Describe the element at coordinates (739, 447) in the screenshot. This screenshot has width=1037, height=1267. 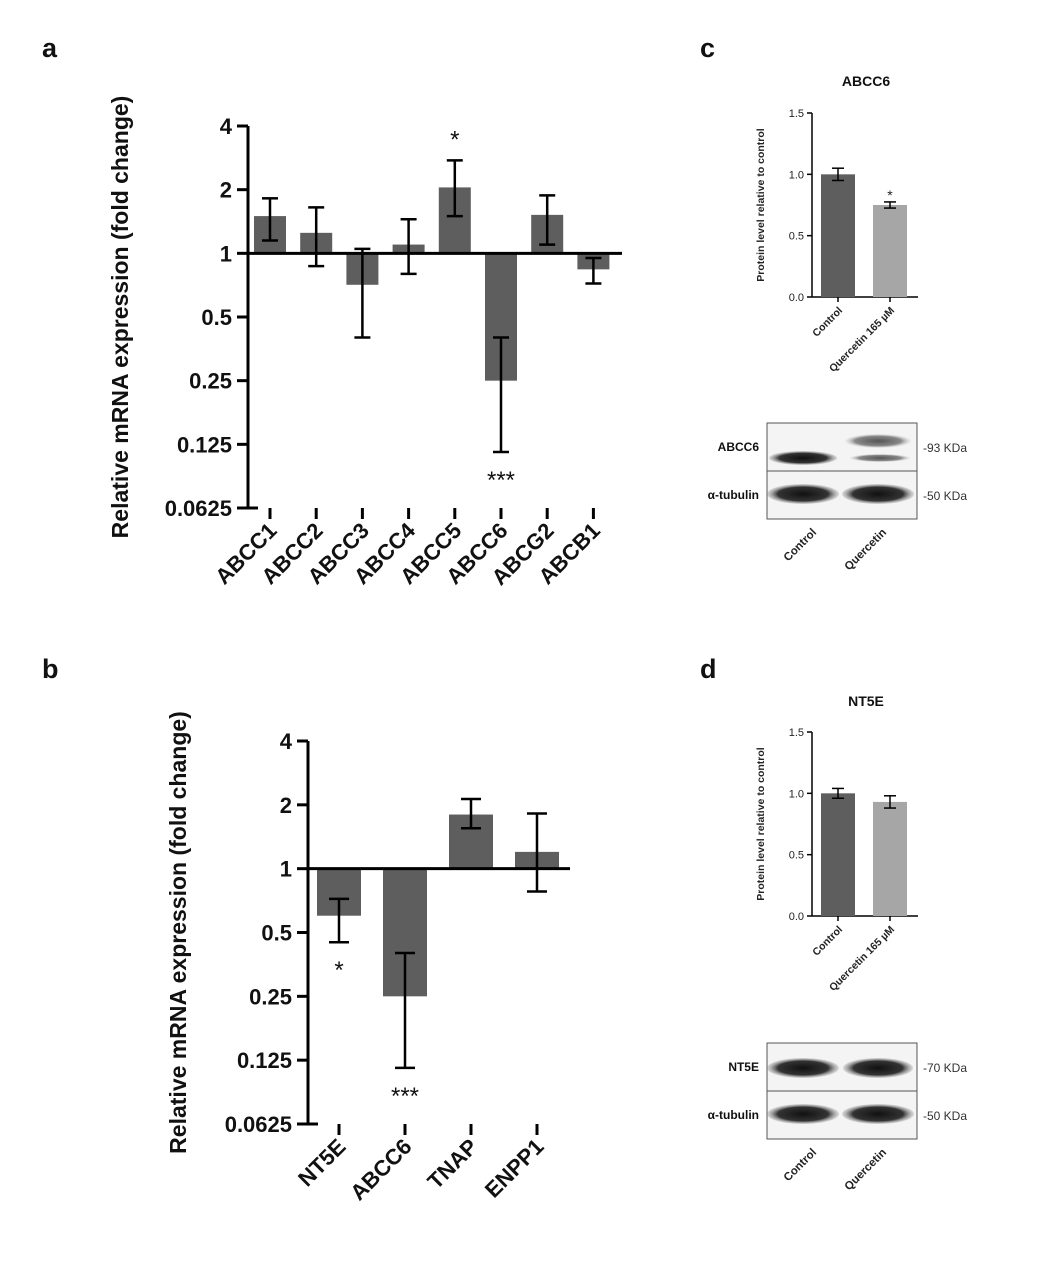
I see `blot-row-label: ABCC6` at that location.